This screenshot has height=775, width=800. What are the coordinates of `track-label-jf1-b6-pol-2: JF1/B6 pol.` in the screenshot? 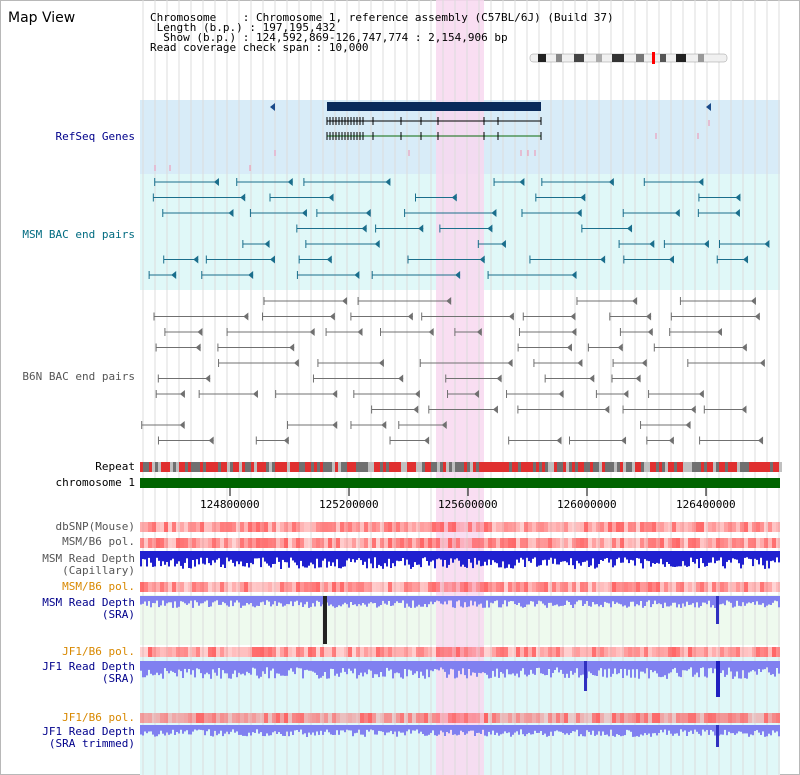 It's located at (98, 717).